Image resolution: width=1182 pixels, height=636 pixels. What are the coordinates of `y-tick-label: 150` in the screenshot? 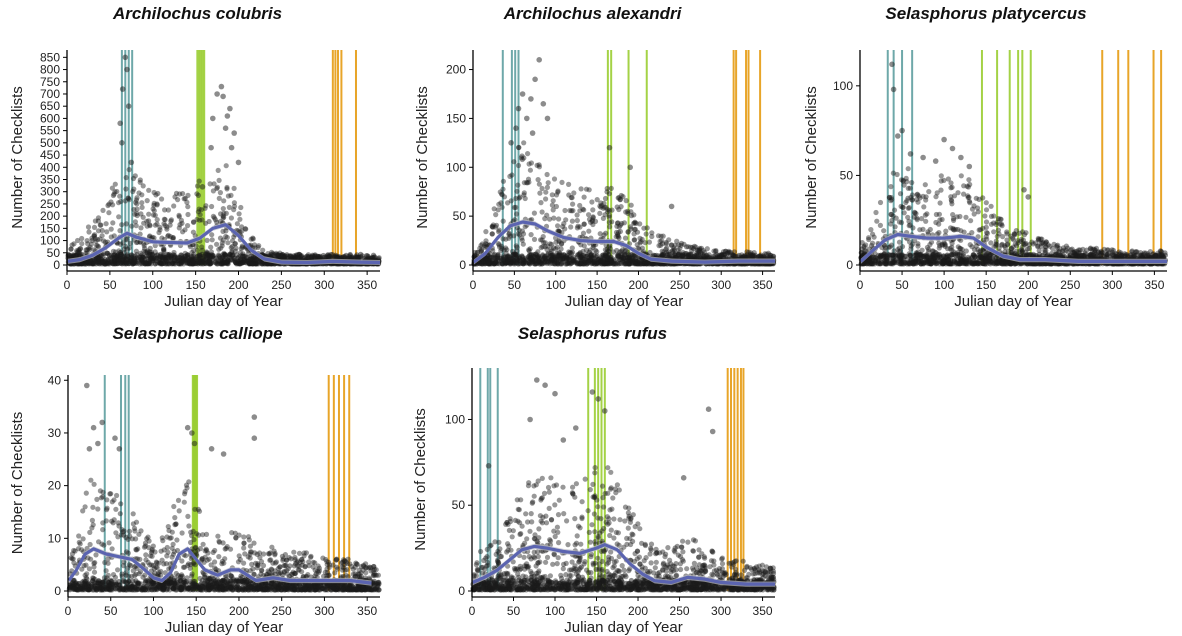 It's located at (456, 118).